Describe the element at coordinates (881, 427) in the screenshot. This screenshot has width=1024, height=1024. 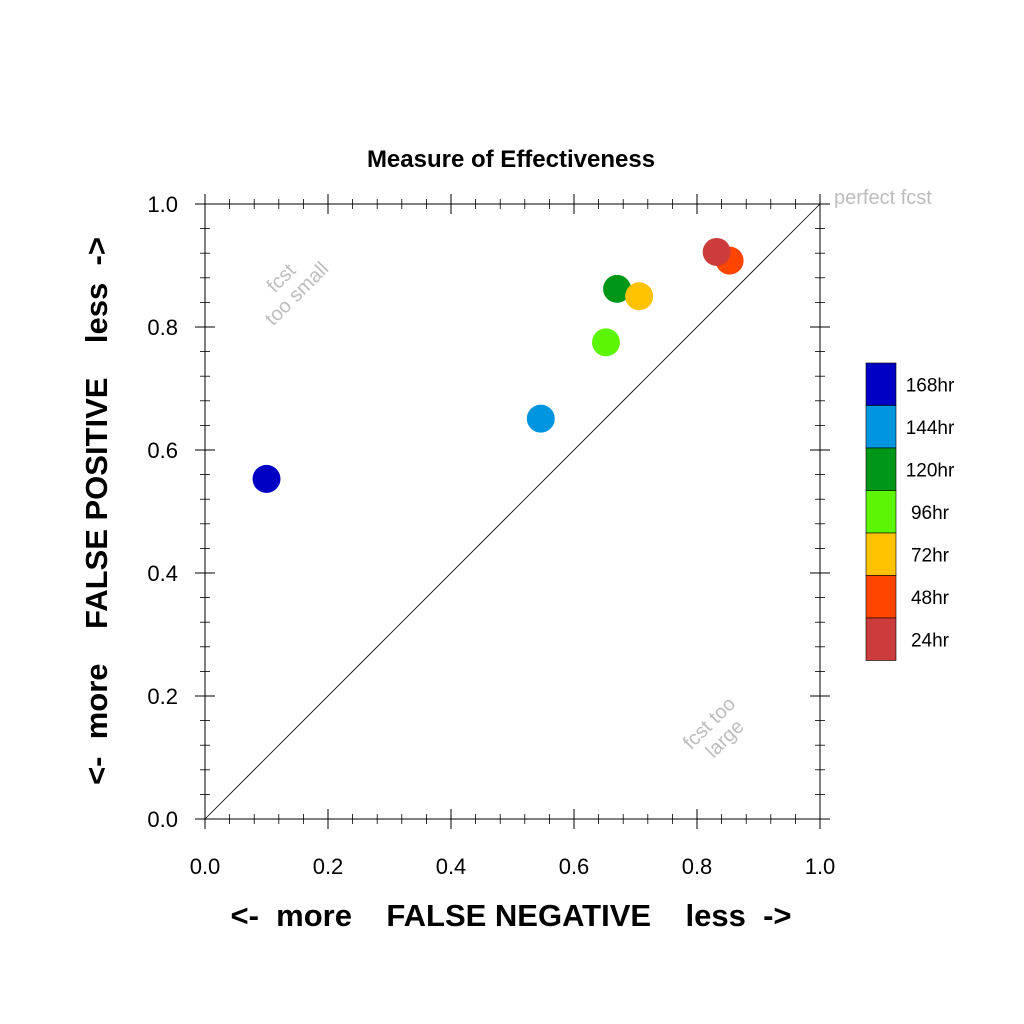
I see `legend-swatch-144hr` at that location.